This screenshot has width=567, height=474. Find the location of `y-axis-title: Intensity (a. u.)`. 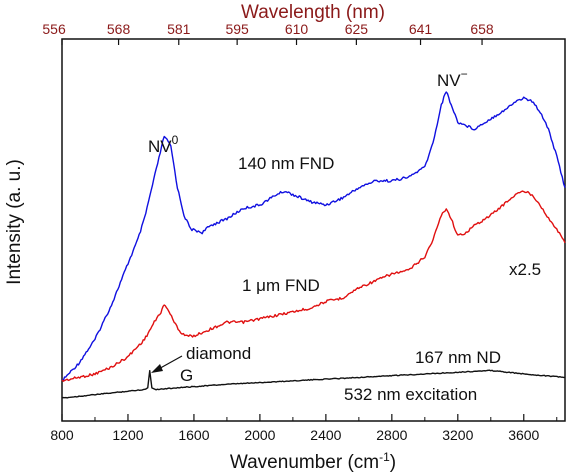

y-axis-title: Intensity (a. u.) is located at coordinates (14, 222).